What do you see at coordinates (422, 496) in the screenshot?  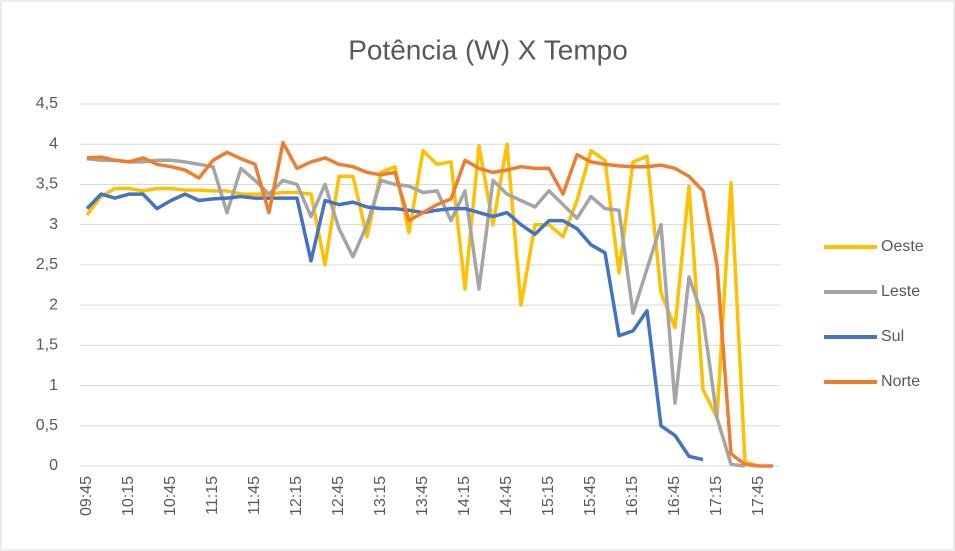 I see `x-tick-label: 13:45` at bounding box center [422, 496].